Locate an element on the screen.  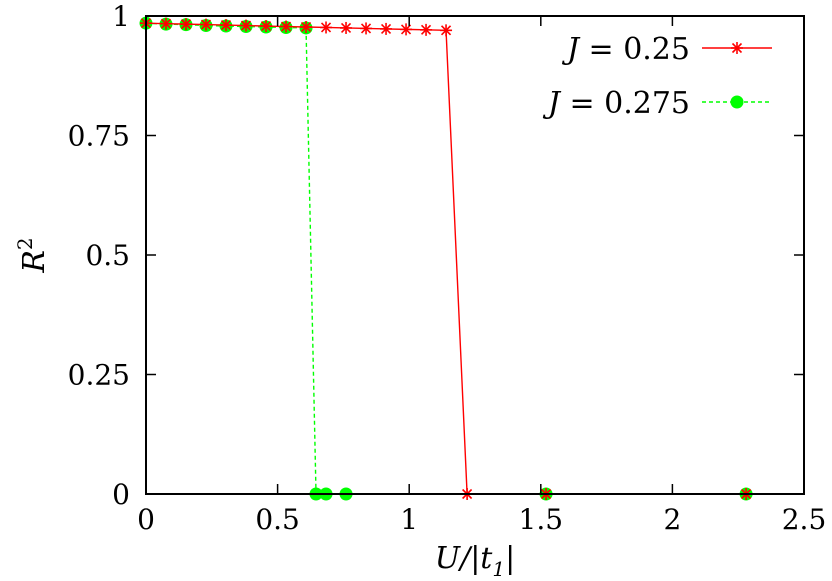
legend-label: J = 0.25 is located at coordinates (625, 49).